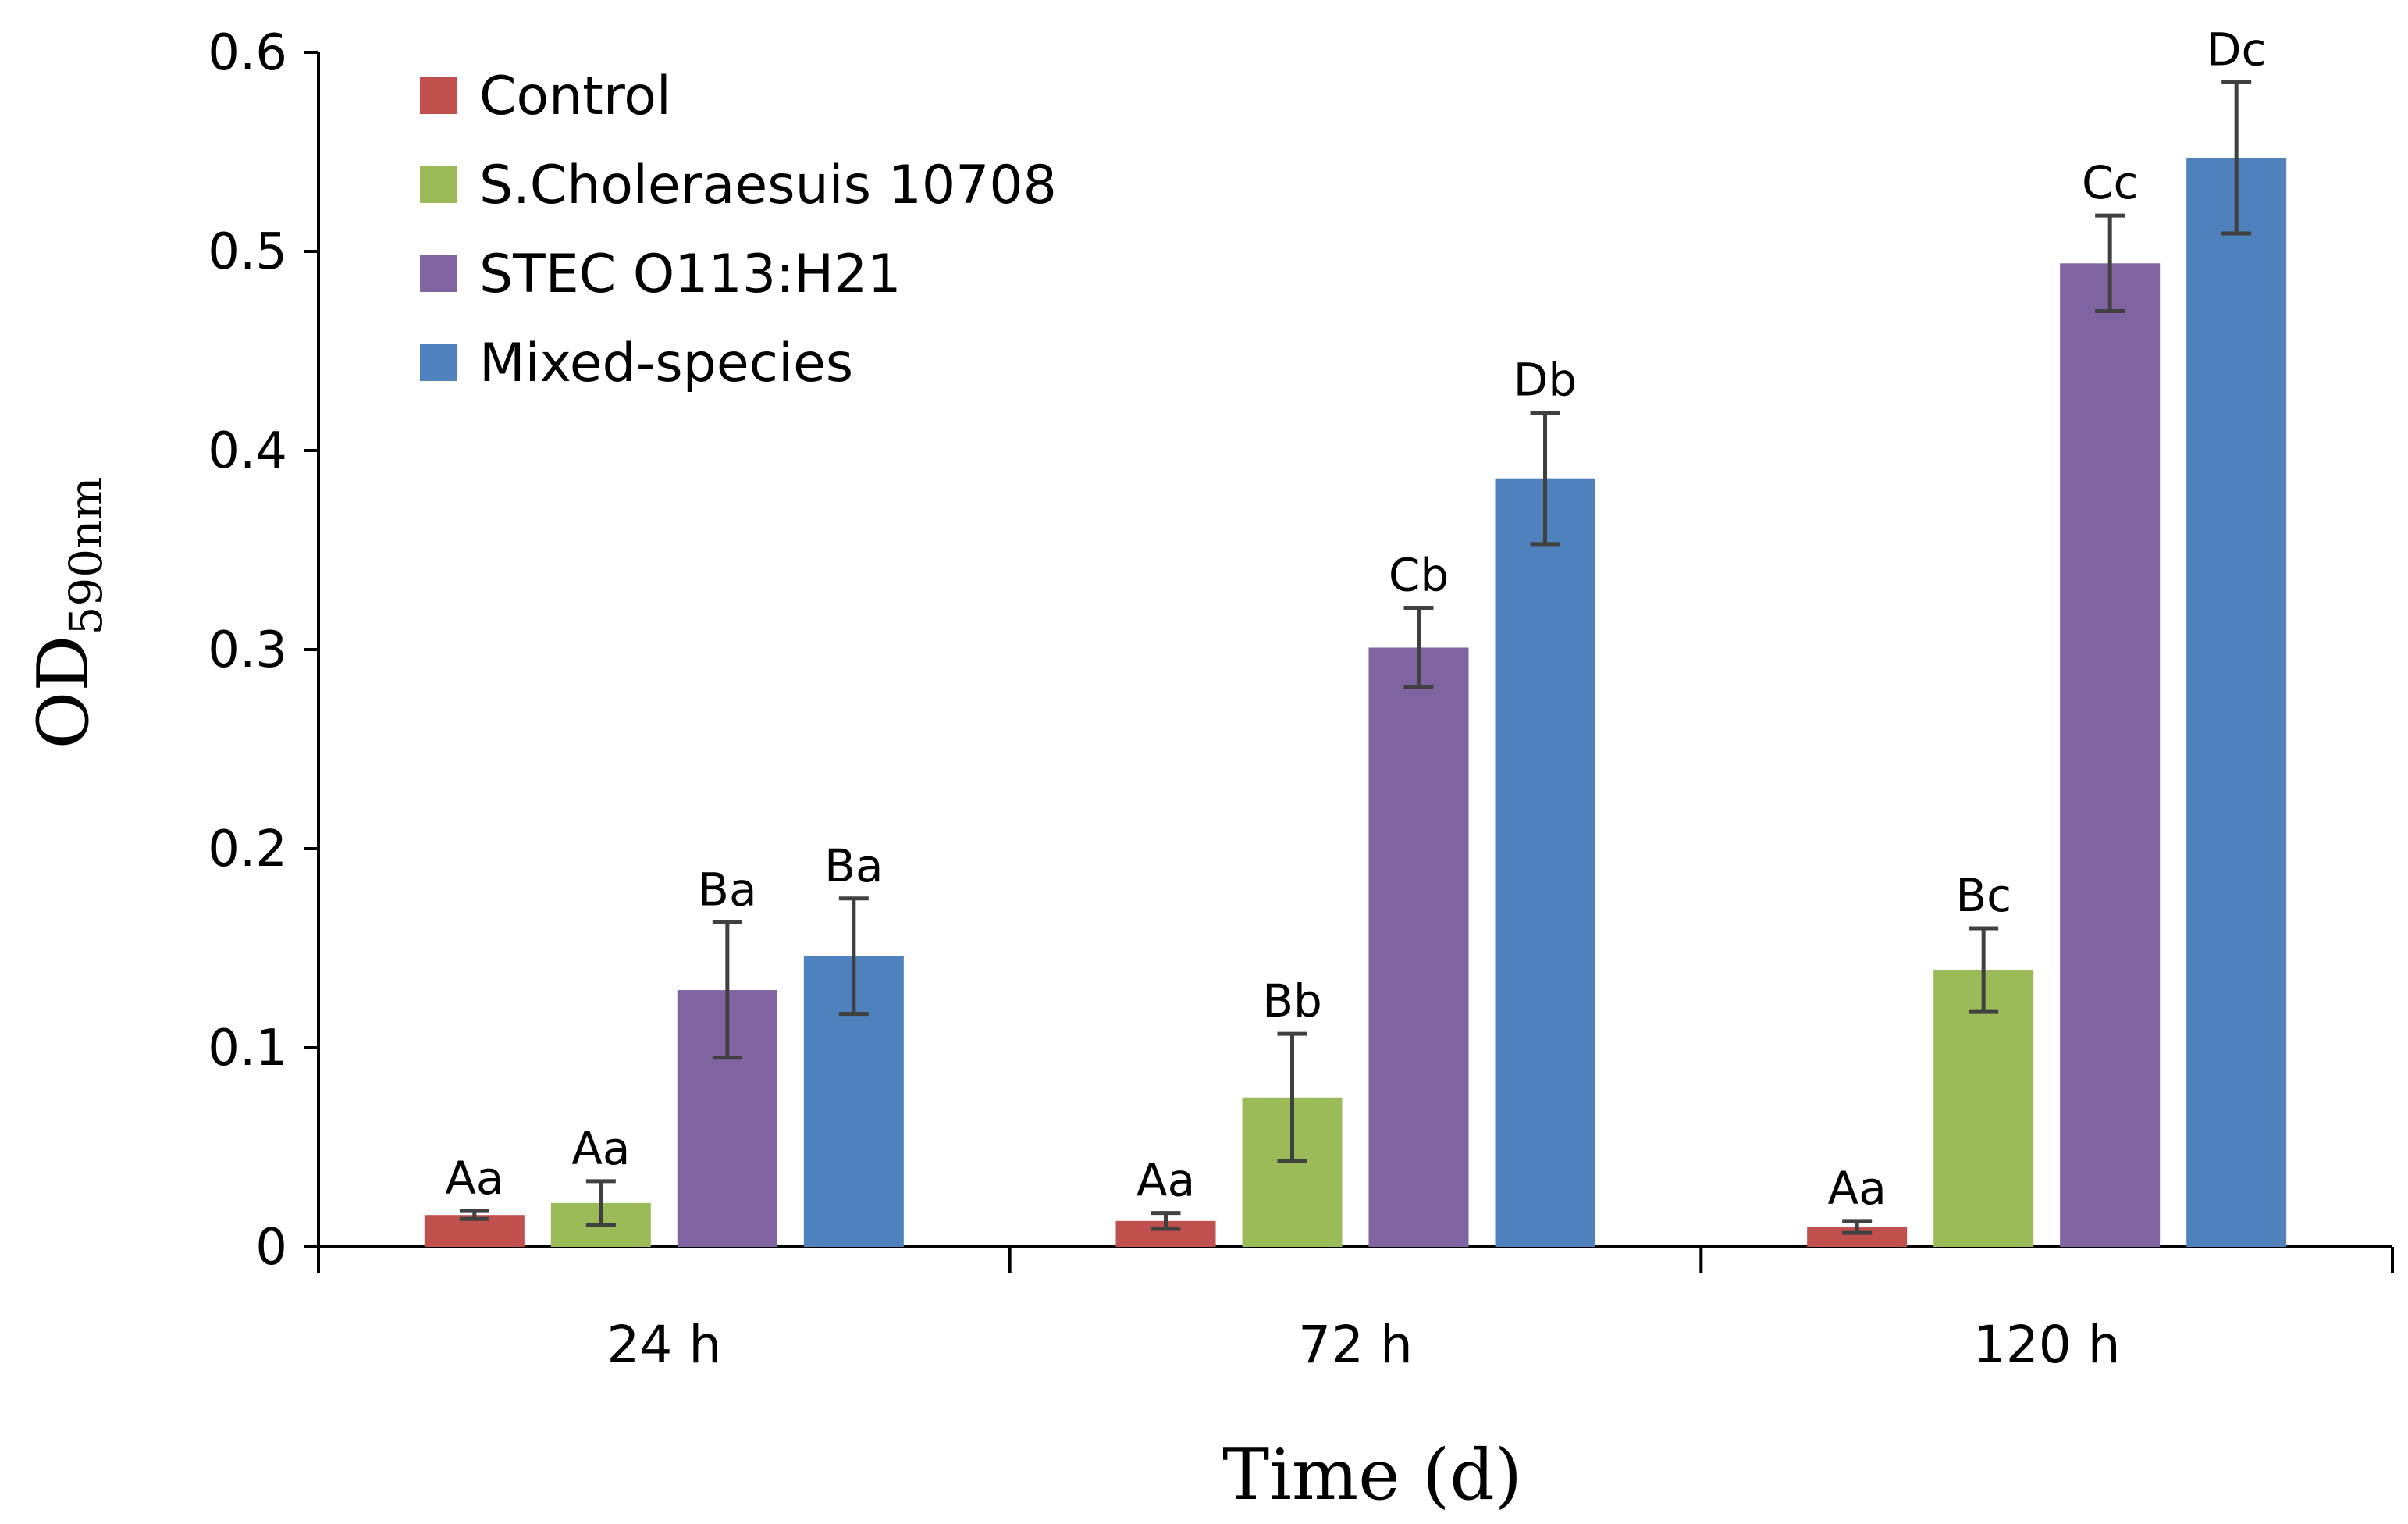 The height and width of the screenshot is (1524, 2408). What do you see at coordinates (2237, 49) in the screenshot?
I see `data-label: Dc` at bounding box center [2237, 49].